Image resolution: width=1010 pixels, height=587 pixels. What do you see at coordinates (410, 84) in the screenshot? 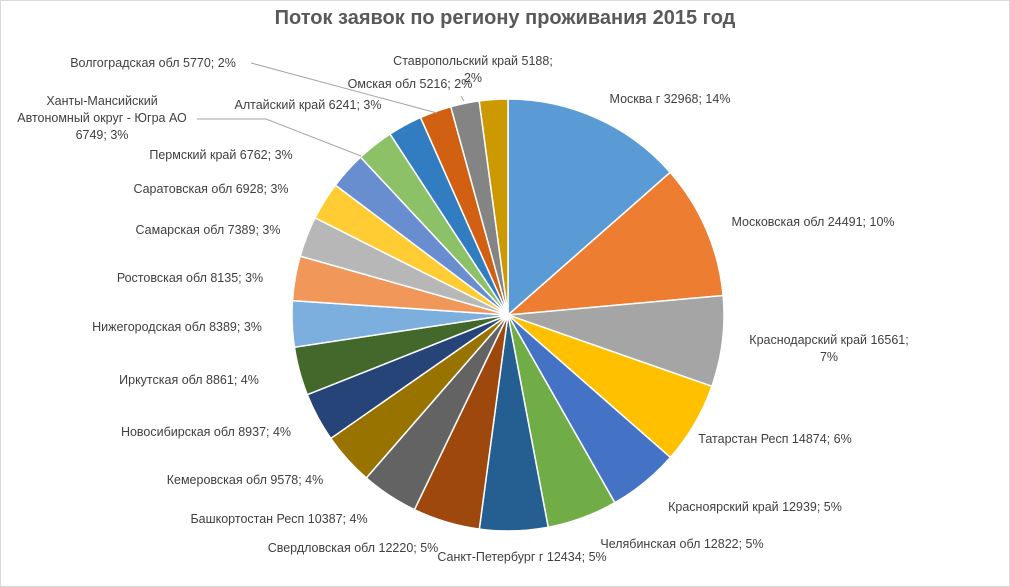
I see `data-label: Омская обл 5216; 2%` at bounding box center [410, 84].